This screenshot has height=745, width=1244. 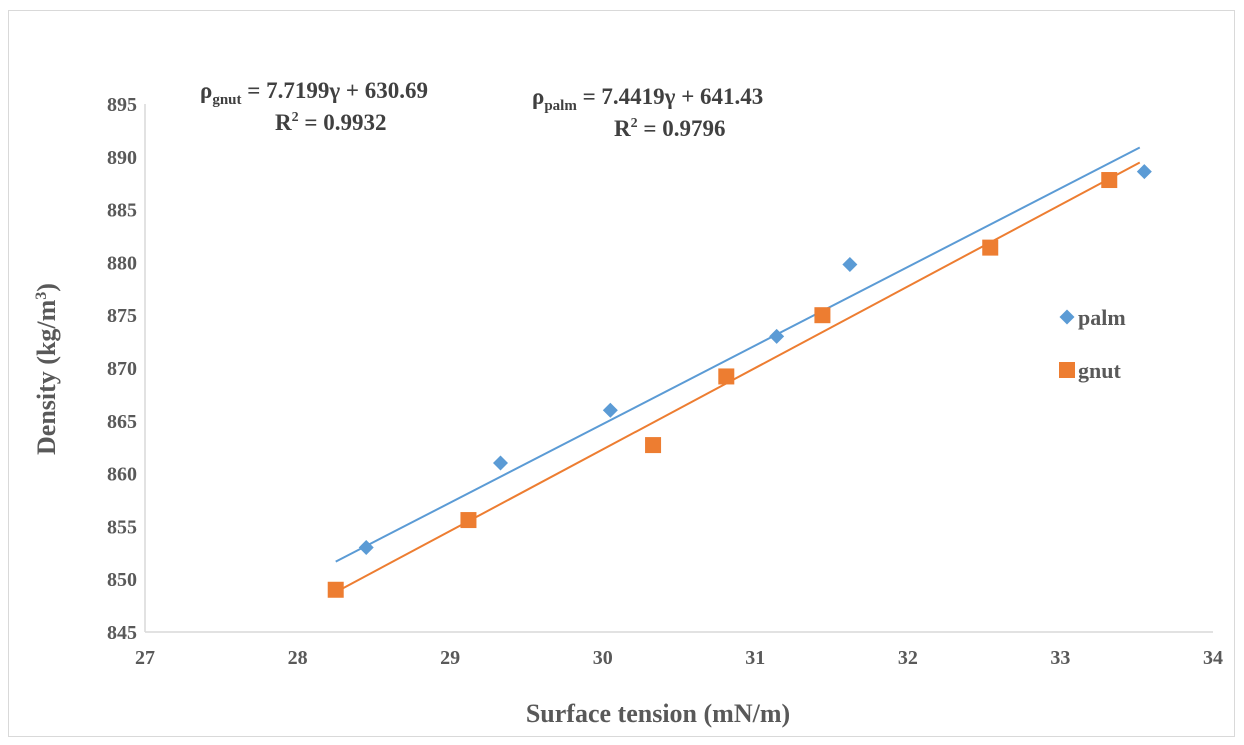 I want to click on y-axis-title-end: ), so click(x=46, y=287).